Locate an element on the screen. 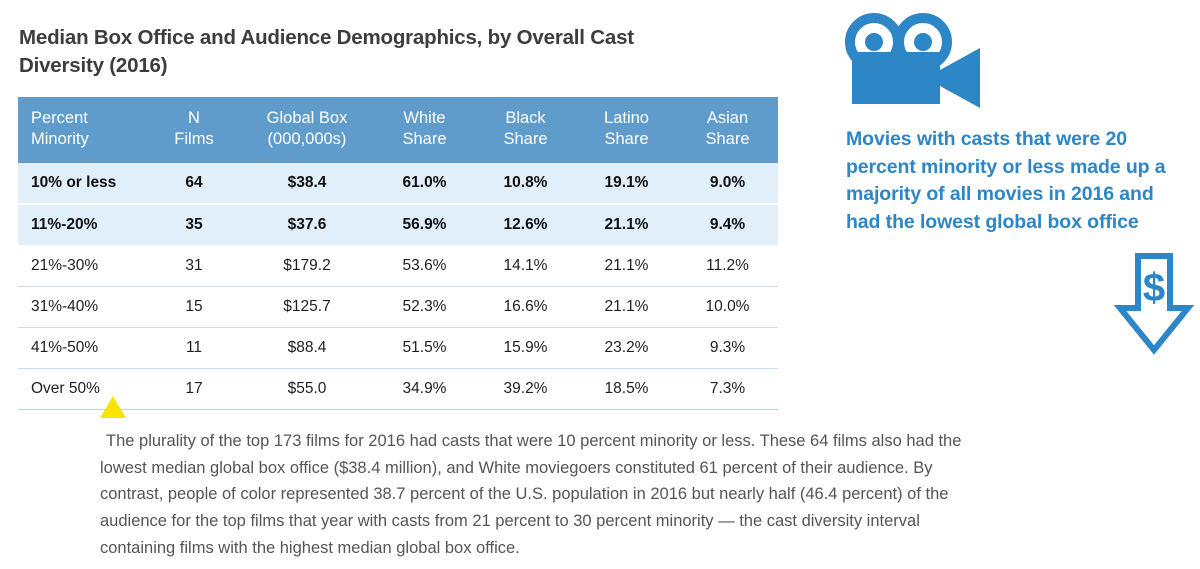  cell-black-share: 39.2% is located at coordinates (525, 389).